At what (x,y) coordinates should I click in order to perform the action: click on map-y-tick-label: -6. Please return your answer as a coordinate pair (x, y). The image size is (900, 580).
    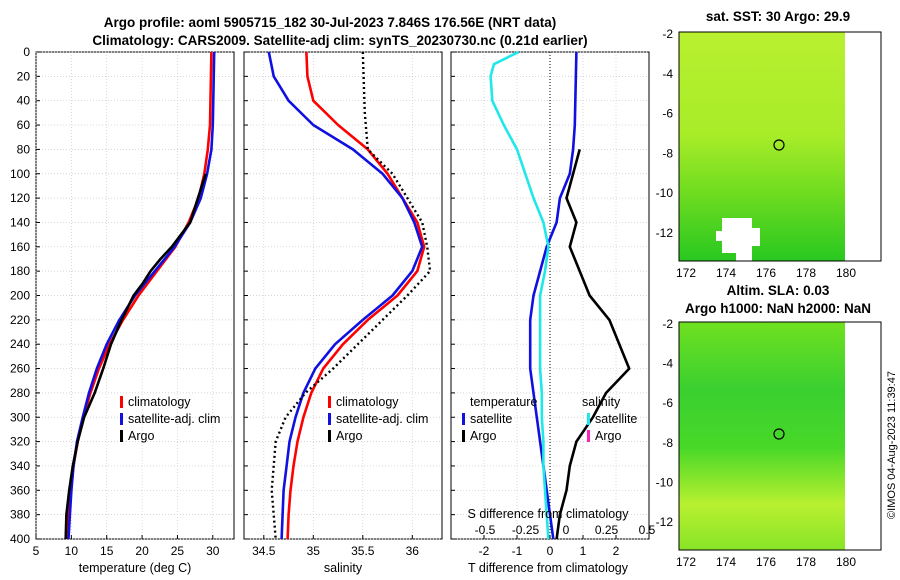
    Looking at the image, I should click on (667, 403).